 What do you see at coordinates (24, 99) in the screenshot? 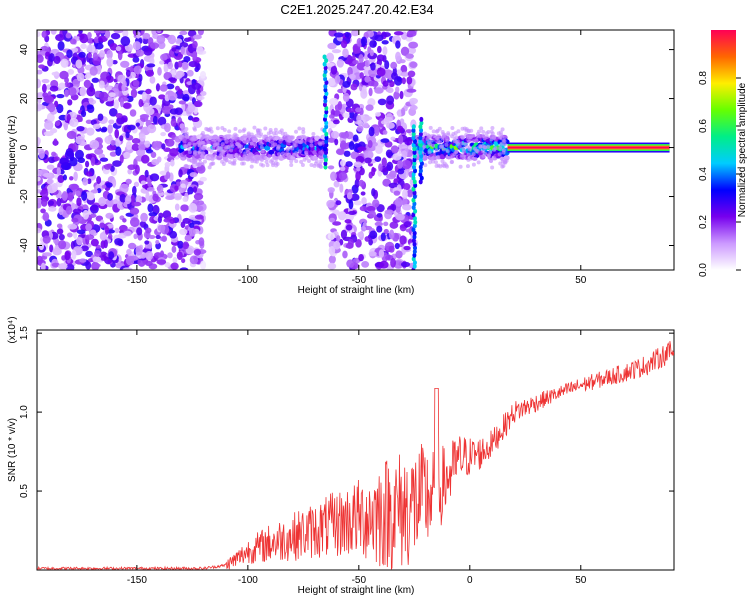
I see `y-tick-label: 20` at bounding box center [24, 99].